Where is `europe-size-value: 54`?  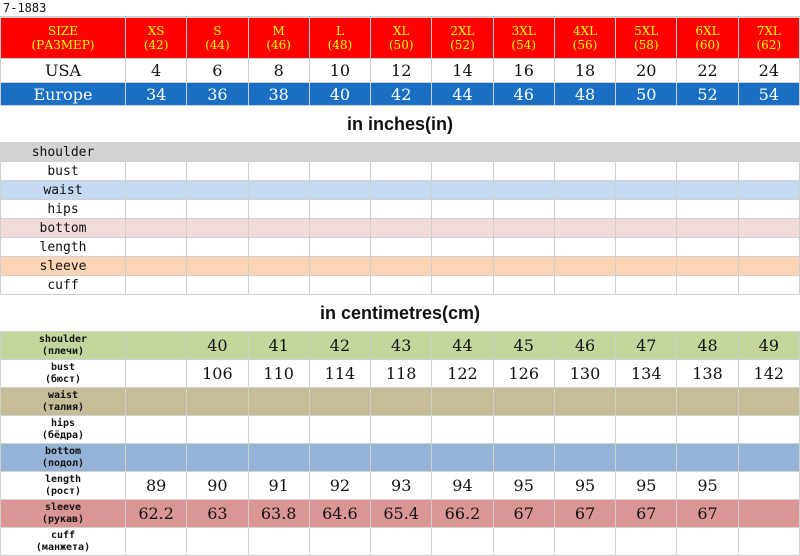
europe-size-value: 54 is located at coordinates (768, 94).